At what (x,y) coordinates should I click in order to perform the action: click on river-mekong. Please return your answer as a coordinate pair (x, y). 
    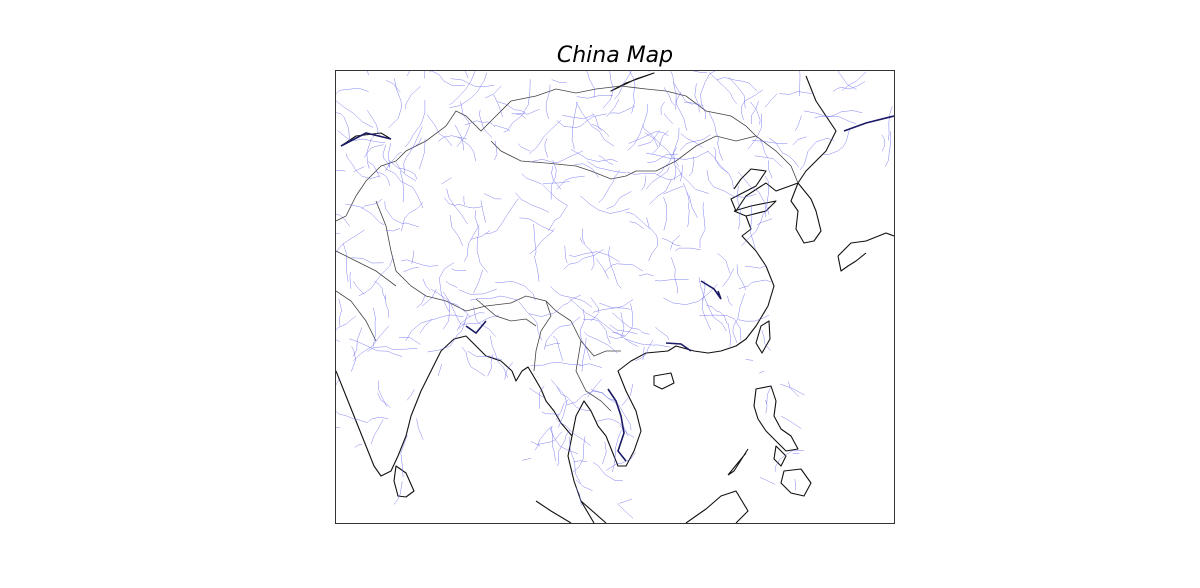
    Looking at the image, I should click on (617, 425).